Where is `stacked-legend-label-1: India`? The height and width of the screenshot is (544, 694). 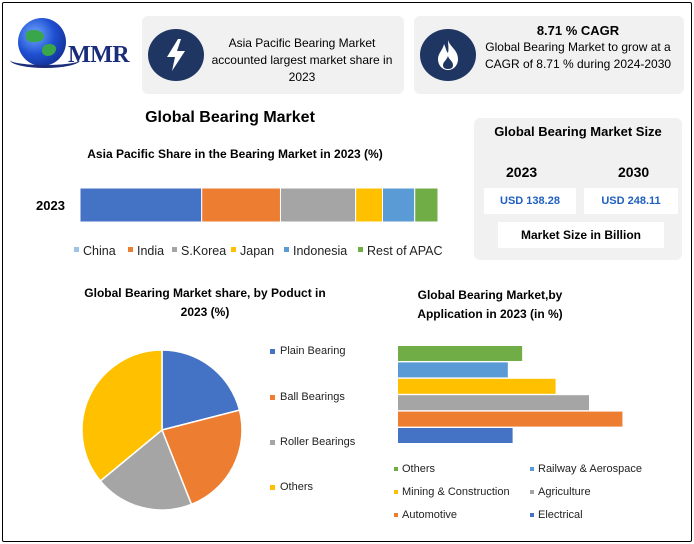
stacked-legend-label-1: India is located at coordinates (150, 251).